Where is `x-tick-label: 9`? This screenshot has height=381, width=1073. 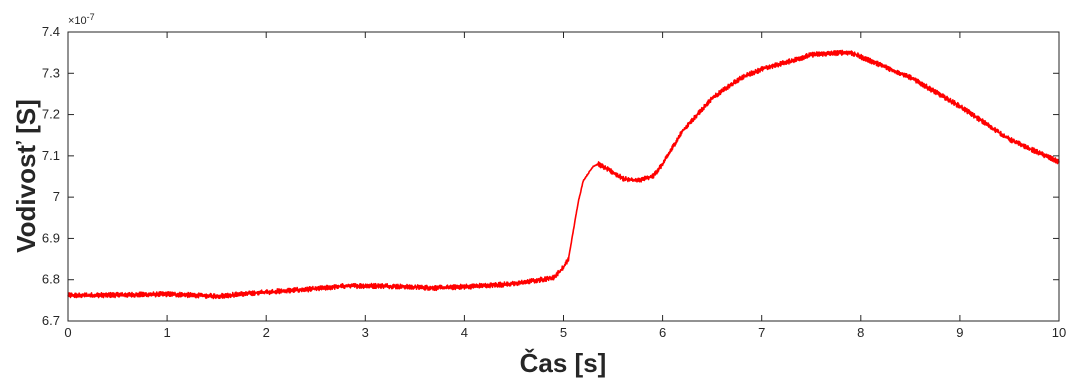 x-tick-label: 9 is located at coordinates (959, 332).